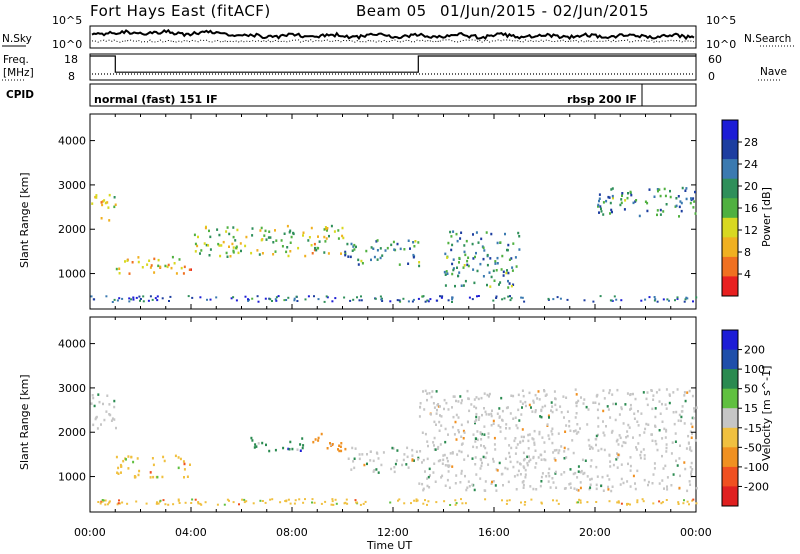  I want to click on colorbar-tick-label: 15, so click(751, 408).